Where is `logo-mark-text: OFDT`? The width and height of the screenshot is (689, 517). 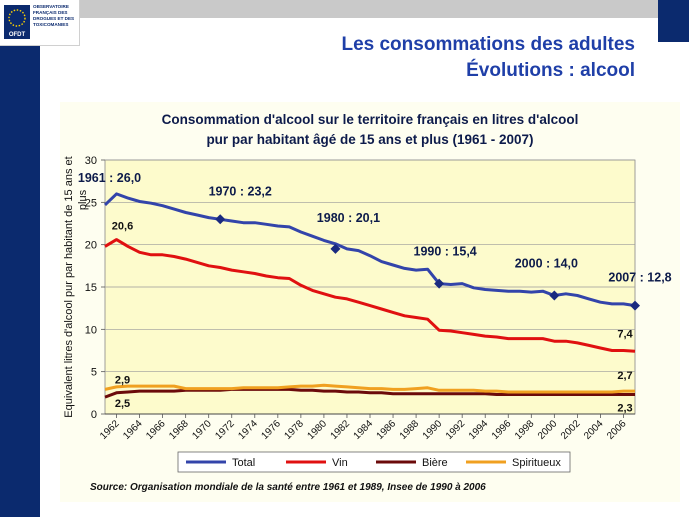
logo-mark-text: OFDT is located at coordinates (17, 35).